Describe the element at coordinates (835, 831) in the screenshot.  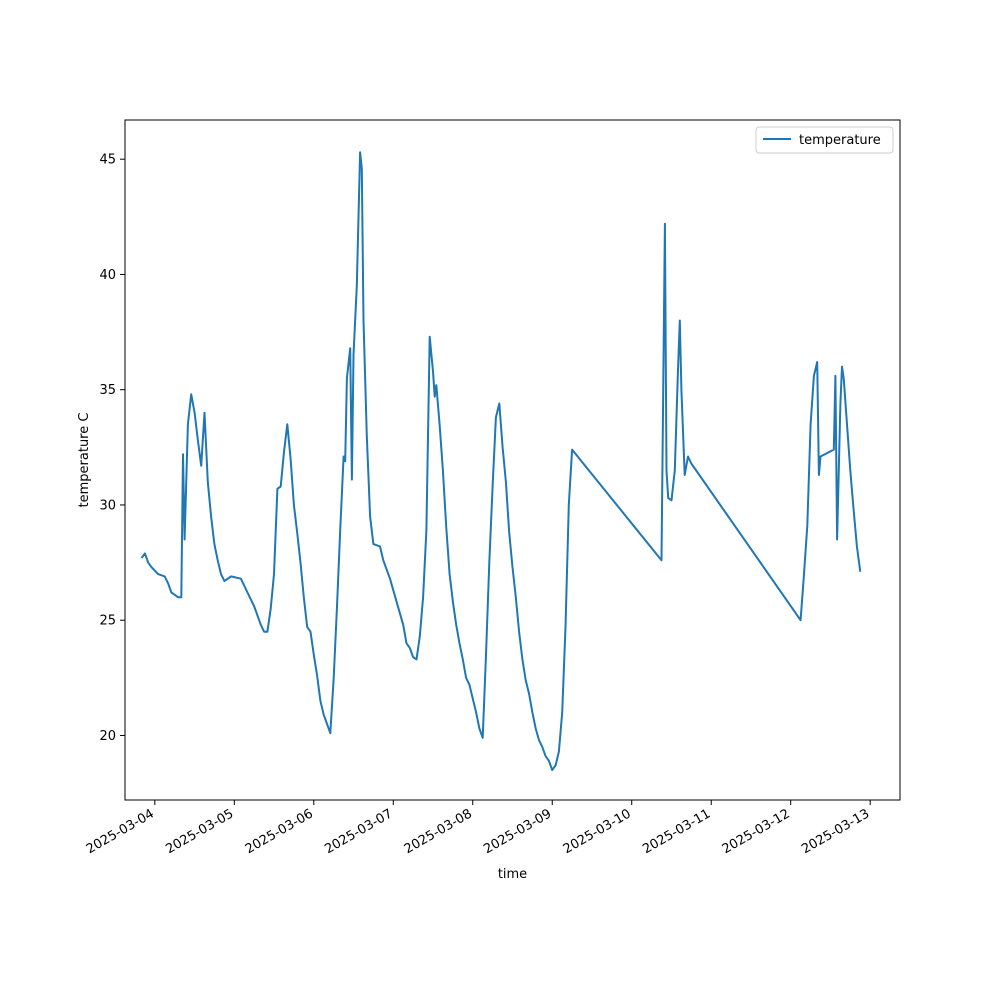
I see `x-tick-label: 2025-03-13` at that location.